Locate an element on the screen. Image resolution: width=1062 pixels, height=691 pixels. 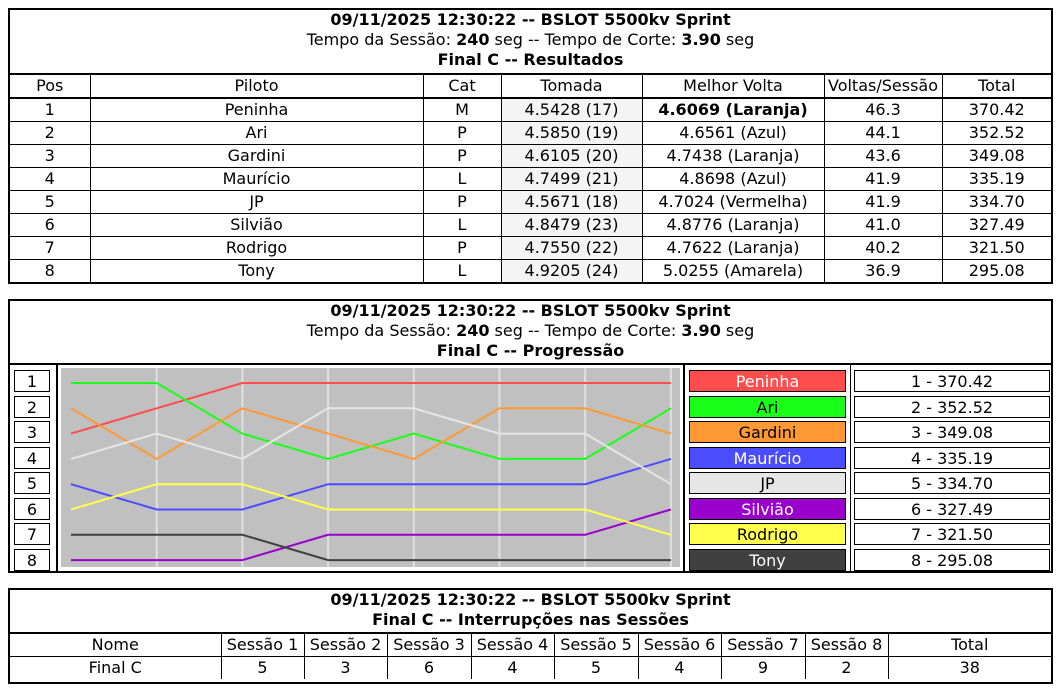
position-number: 1 is located at coordinates (32, 381).